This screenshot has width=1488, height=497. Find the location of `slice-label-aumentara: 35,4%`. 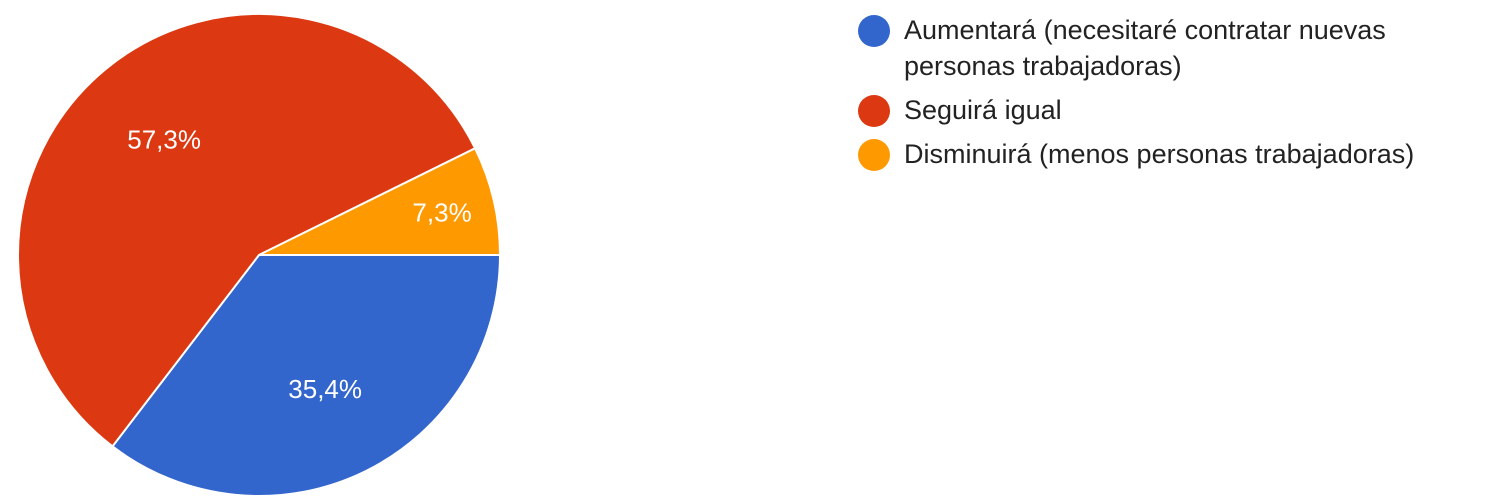

slice-label-aumentara: 35,4% is located at coordinates (325, 389).